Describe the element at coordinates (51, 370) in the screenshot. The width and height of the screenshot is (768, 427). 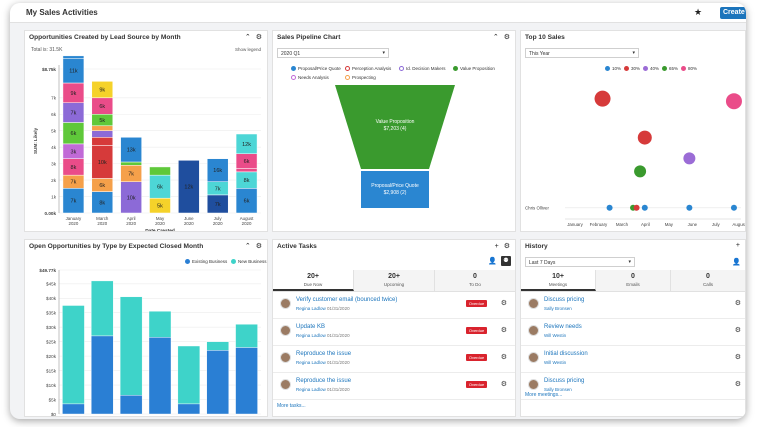
I see `y-tick-label: $15k` at that location.